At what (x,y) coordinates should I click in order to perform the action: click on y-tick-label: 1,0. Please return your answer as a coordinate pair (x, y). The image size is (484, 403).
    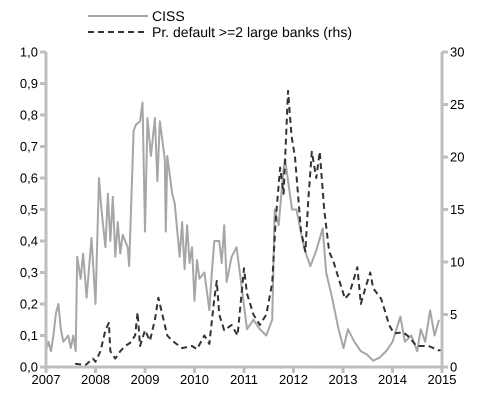
    Looking at the image, I should click on (29, 52).